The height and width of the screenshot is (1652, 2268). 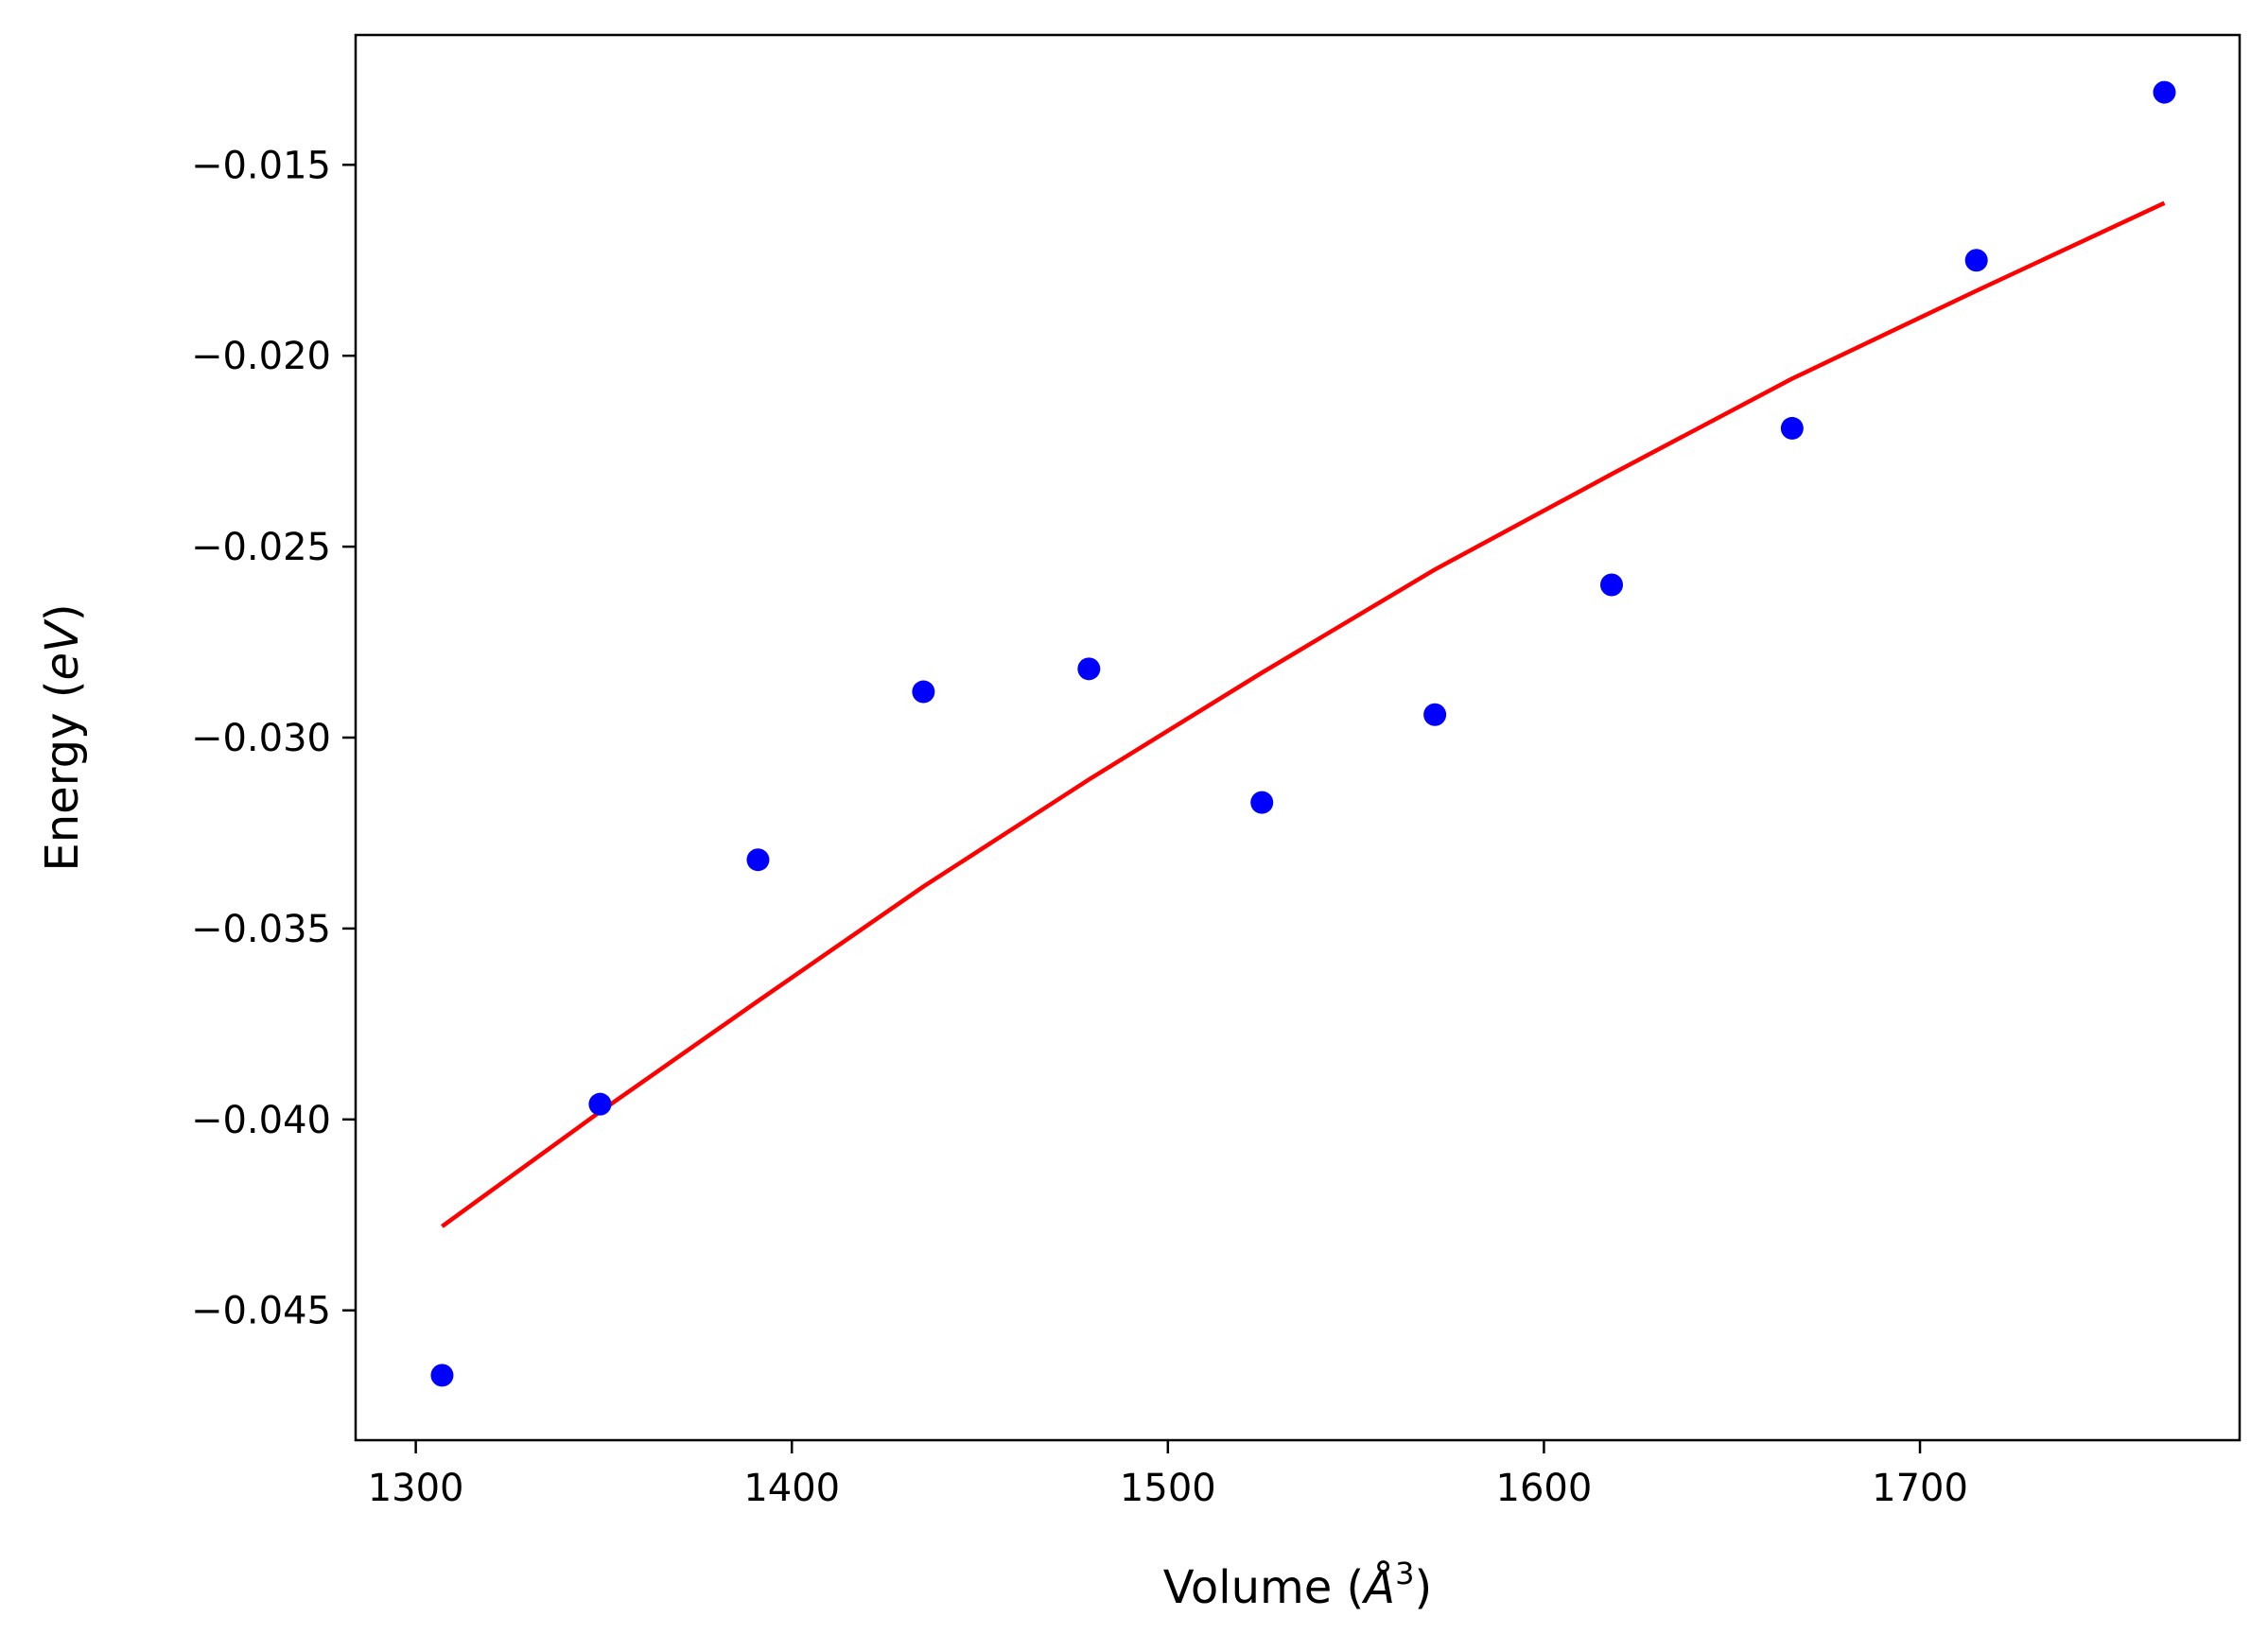 What do you see at coordinates (791, 1489) in the screenshot?
I see `x-tick-label: 1400` at bounding box center [791, 1489].